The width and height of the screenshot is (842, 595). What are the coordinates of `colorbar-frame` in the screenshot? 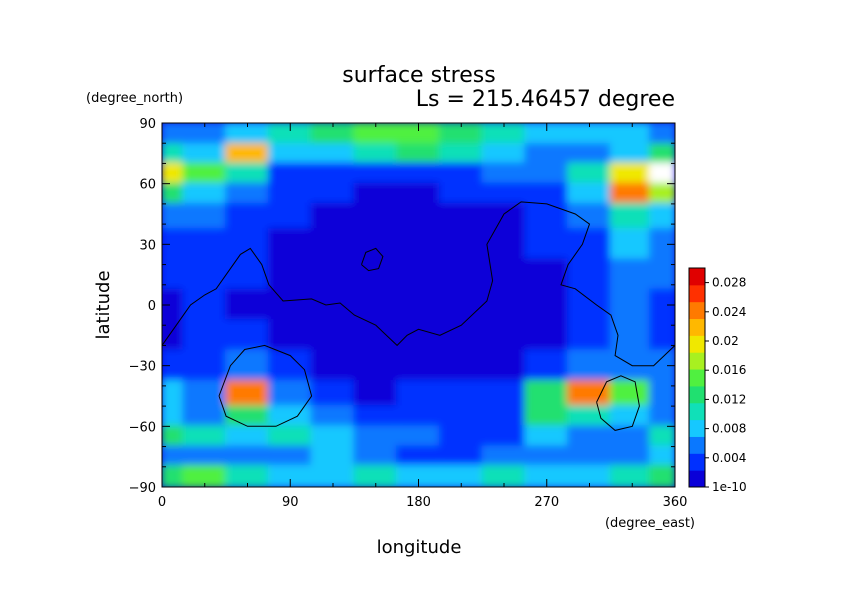 It's located at (697, 377).